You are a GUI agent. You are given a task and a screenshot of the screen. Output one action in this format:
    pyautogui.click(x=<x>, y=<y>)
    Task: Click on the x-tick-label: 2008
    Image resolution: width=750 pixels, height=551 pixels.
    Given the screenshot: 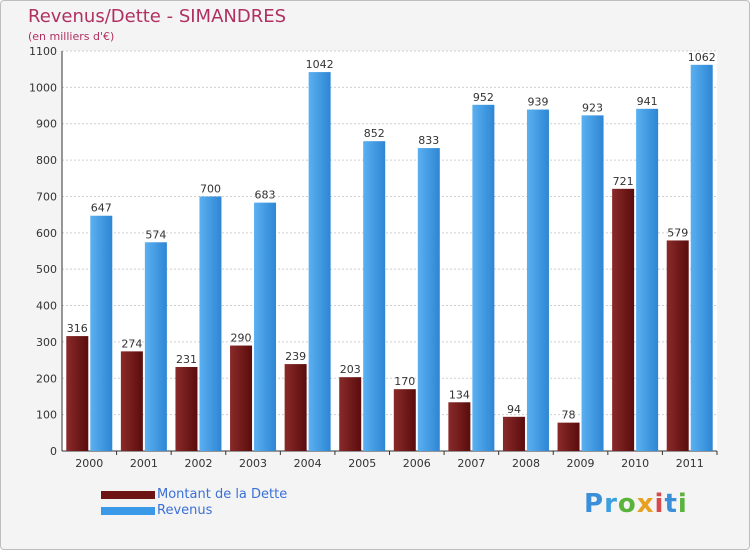 What is the action you would take?
    pyautogui.click(x=526, y=463)
    